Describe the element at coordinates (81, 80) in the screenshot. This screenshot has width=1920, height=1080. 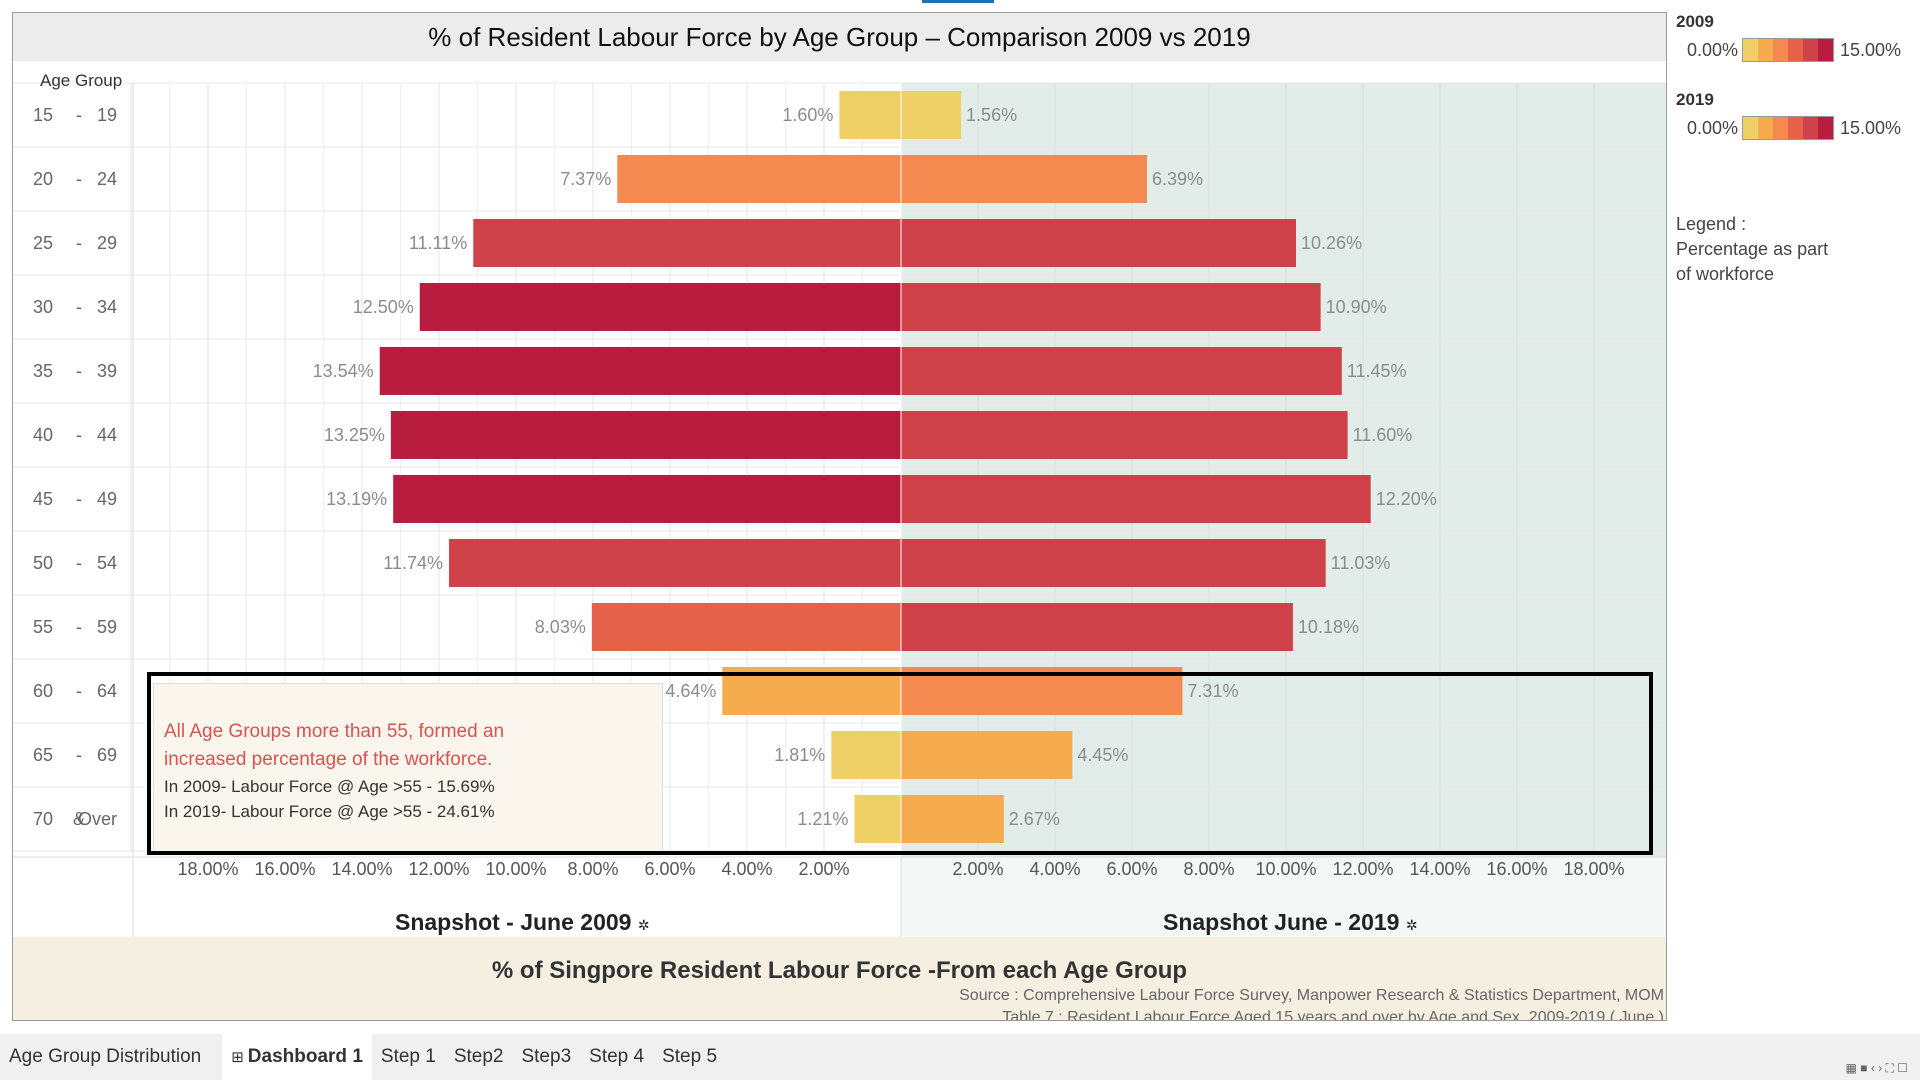
I see `age-group-header: Age Group` at that location.